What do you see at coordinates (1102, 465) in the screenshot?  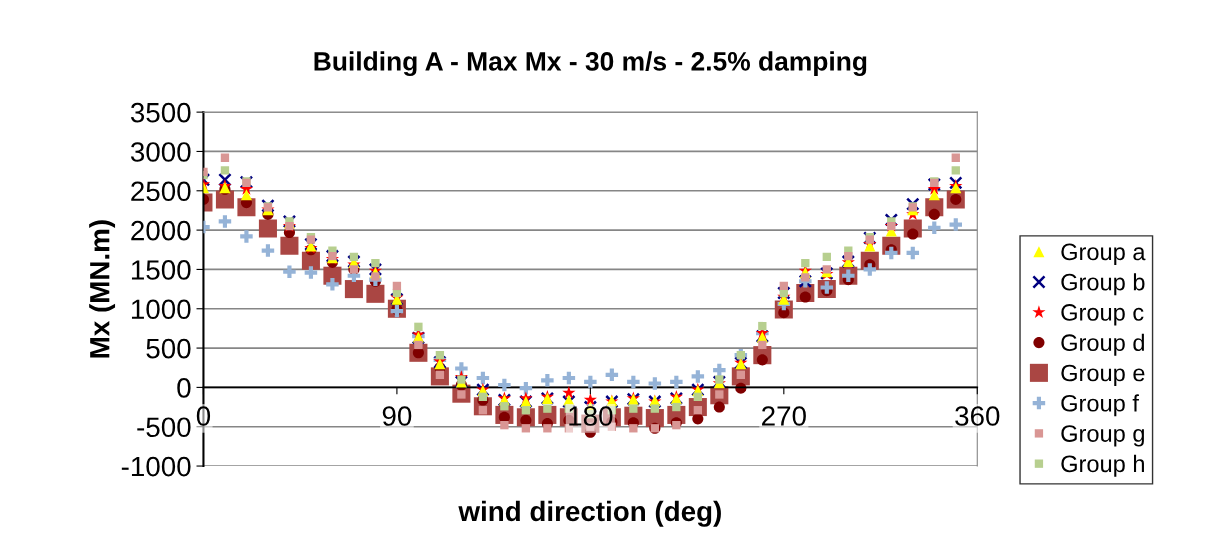 I see `legend-label: Group h` at bounding box center [1102, 465].